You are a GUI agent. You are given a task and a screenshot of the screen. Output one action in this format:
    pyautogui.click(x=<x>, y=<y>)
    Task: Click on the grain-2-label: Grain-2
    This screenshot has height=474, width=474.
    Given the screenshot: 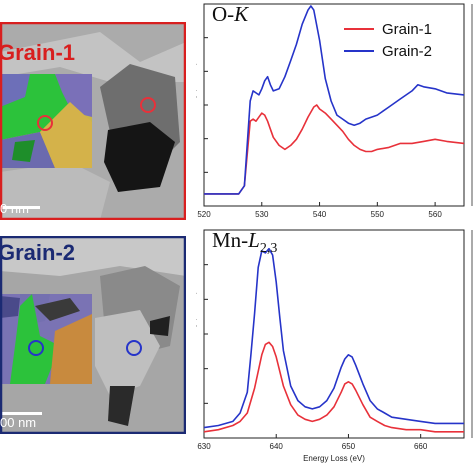 What is the action you would take?
    pyautogui.click(x=38, y=252)
    